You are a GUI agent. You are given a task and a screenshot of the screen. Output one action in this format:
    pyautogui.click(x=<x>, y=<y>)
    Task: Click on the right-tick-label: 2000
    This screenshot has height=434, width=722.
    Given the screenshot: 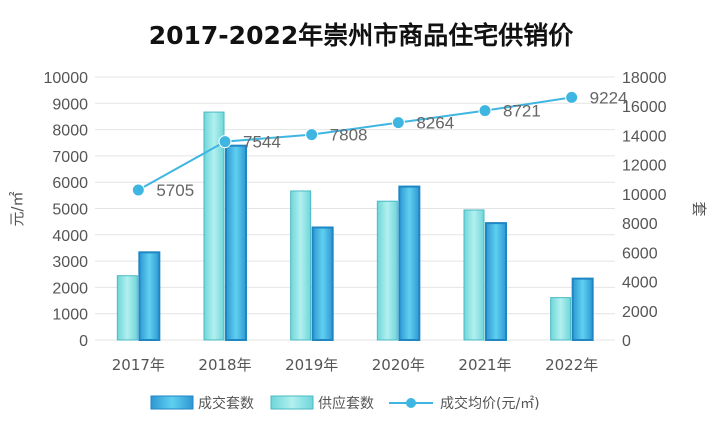 What is the action you would take?
    pyautogui.click(x=640, y=312)
    